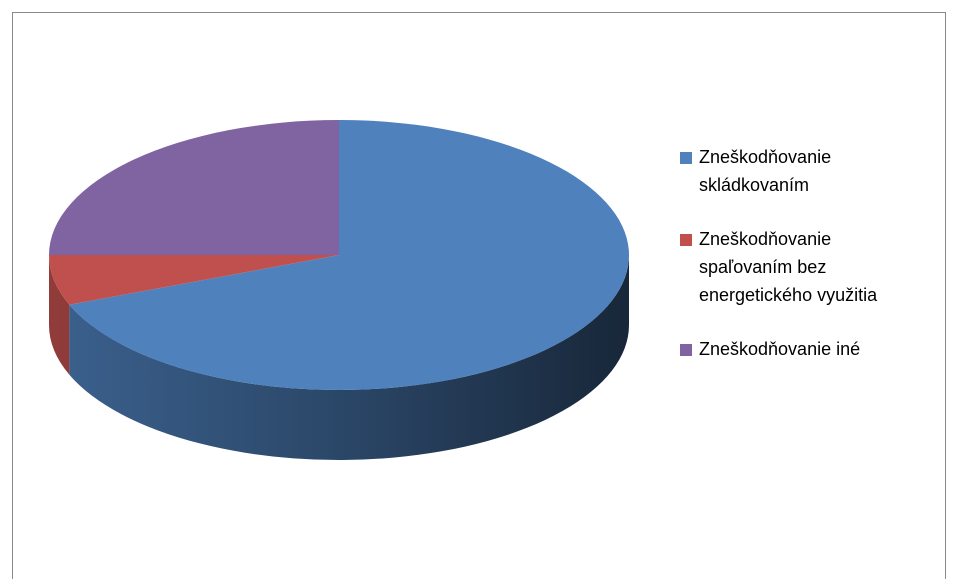 Image resolution: width=957 pixels, height=579 pixels. I want to click on legend-item: Zneškodňovanie iné, so click(797, 349).